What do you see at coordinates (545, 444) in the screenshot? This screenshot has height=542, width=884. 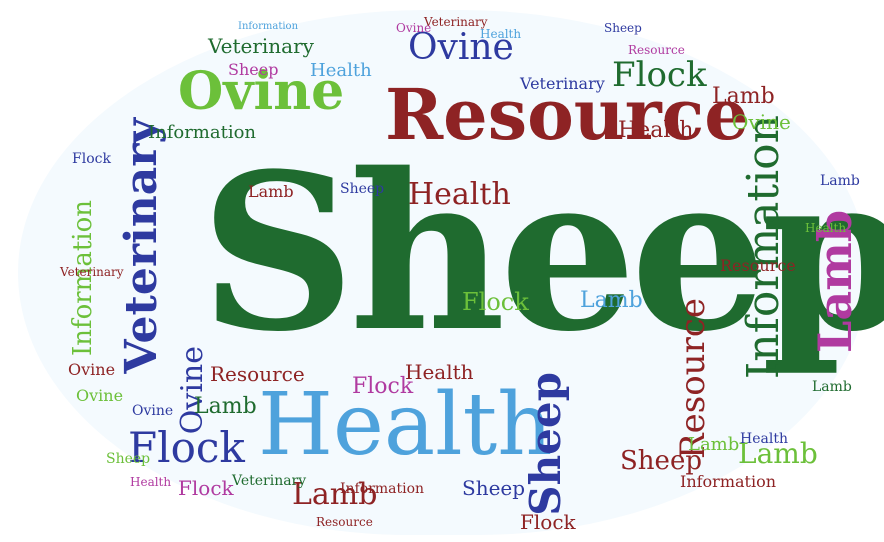 I see `word-sheep-vertical: Sheep` at bounding box center [545, 444].